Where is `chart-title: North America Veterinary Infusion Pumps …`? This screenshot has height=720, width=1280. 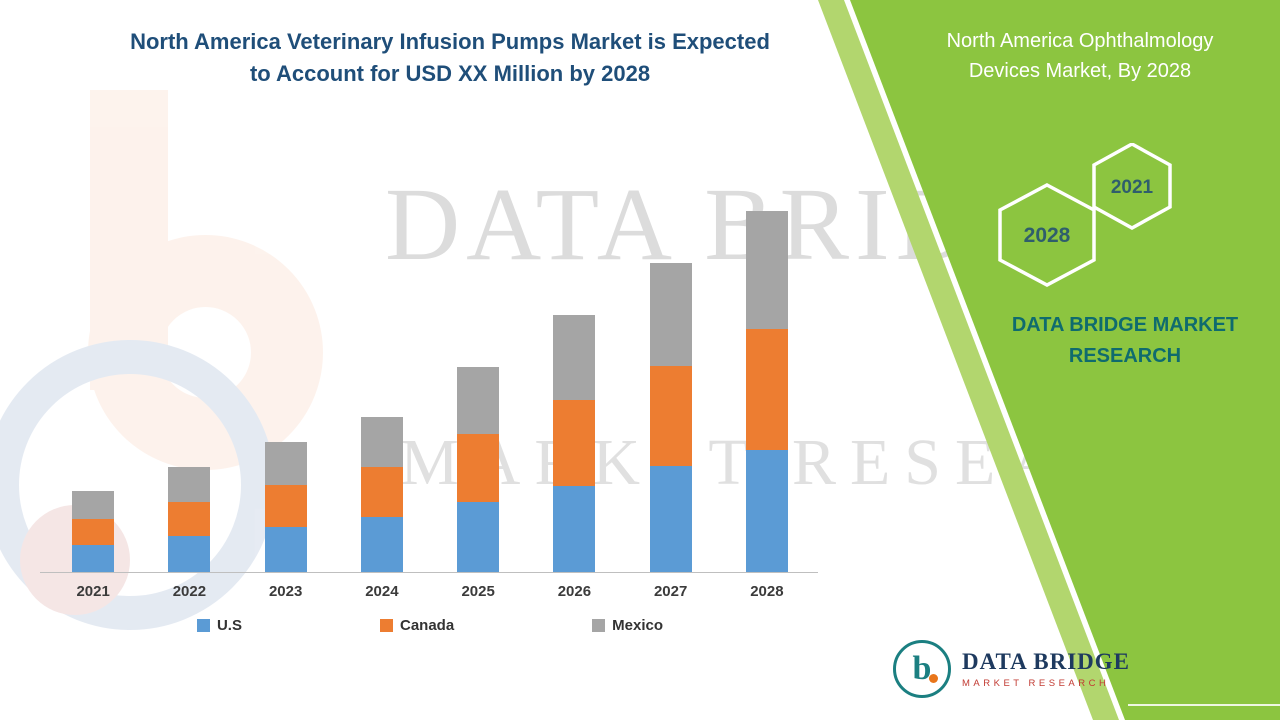 chart-title: North America Veterinary Infusion Pumps … is located at coordinates (450, 58).